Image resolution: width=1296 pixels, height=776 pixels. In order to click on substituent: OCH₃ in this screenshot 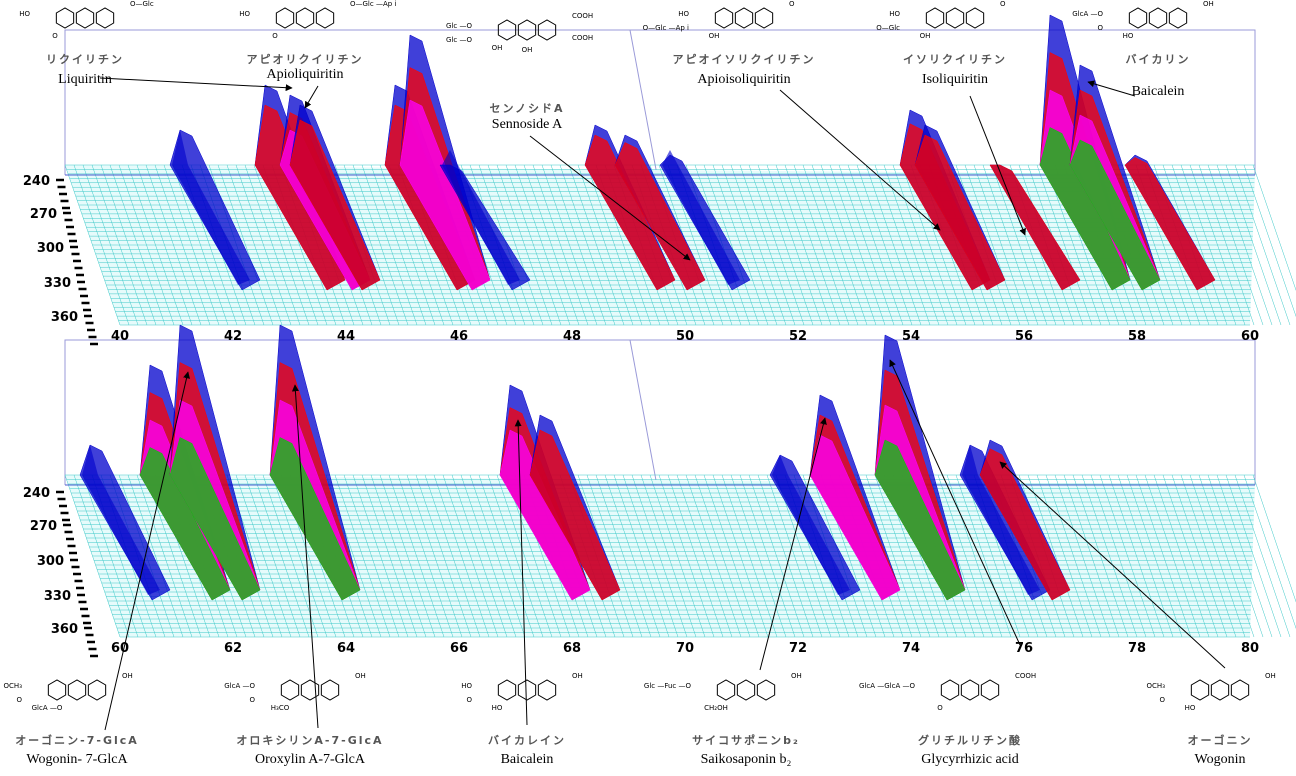, I will do `click(1156, 686)`.